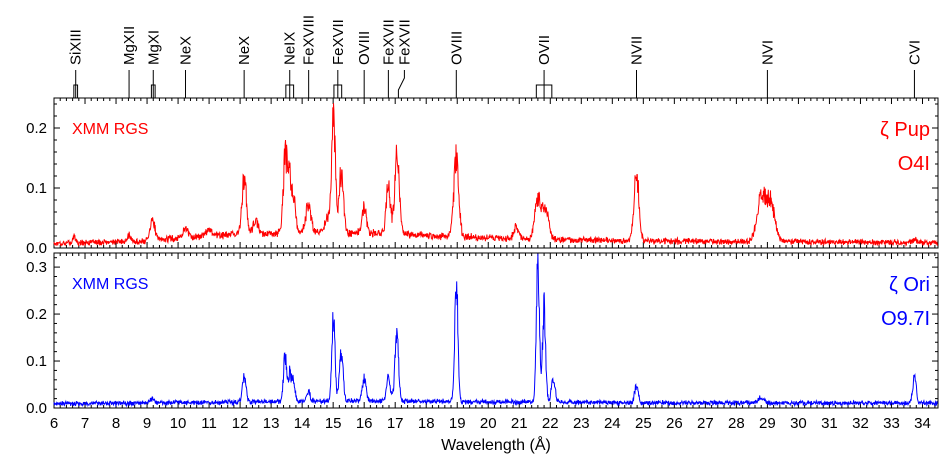 The height and width of the screenshot is (457, 939). I want to click on zeta-ori-spectral-type: O9.7I, so click(905, 319).